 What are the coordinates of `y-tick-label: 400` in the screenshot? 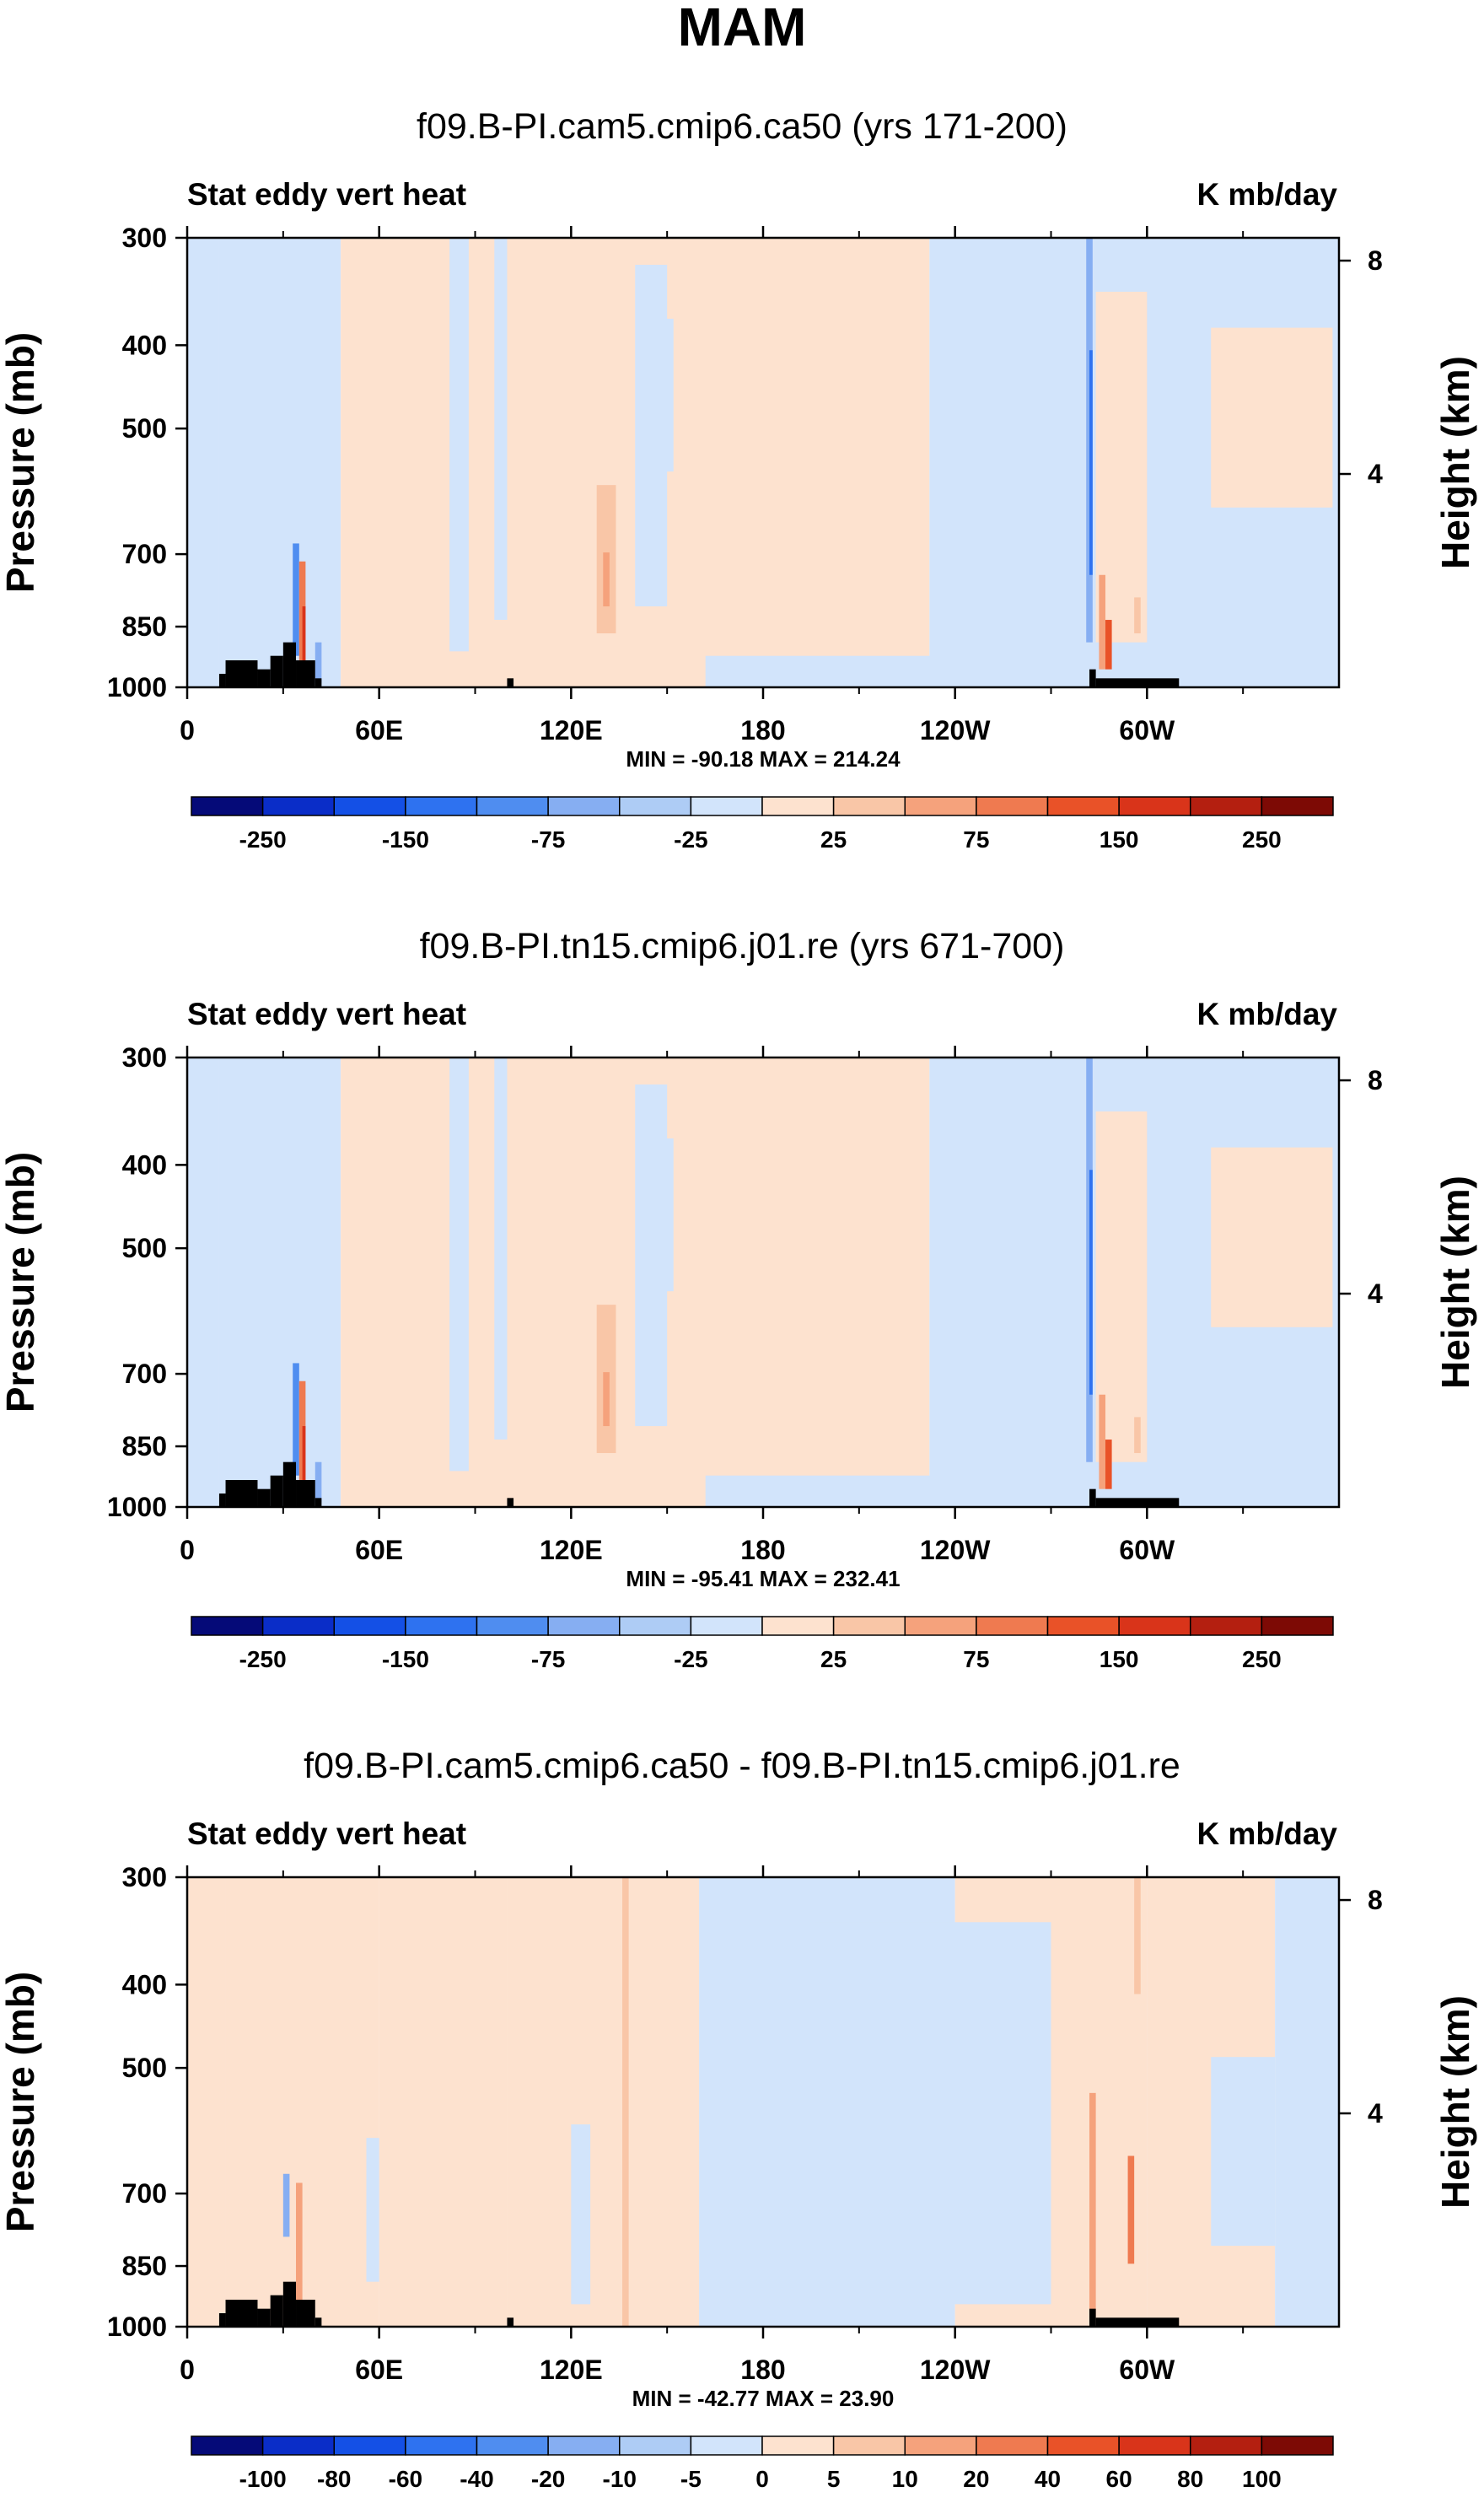 It's located at (144, 1984).